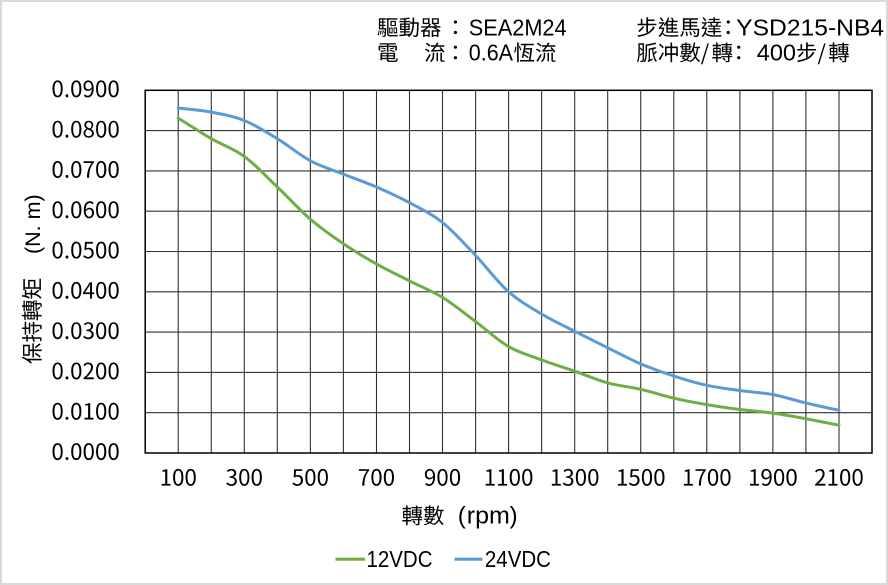  I want to click on svg-text: YSD215-NB4, so click(810, 27).